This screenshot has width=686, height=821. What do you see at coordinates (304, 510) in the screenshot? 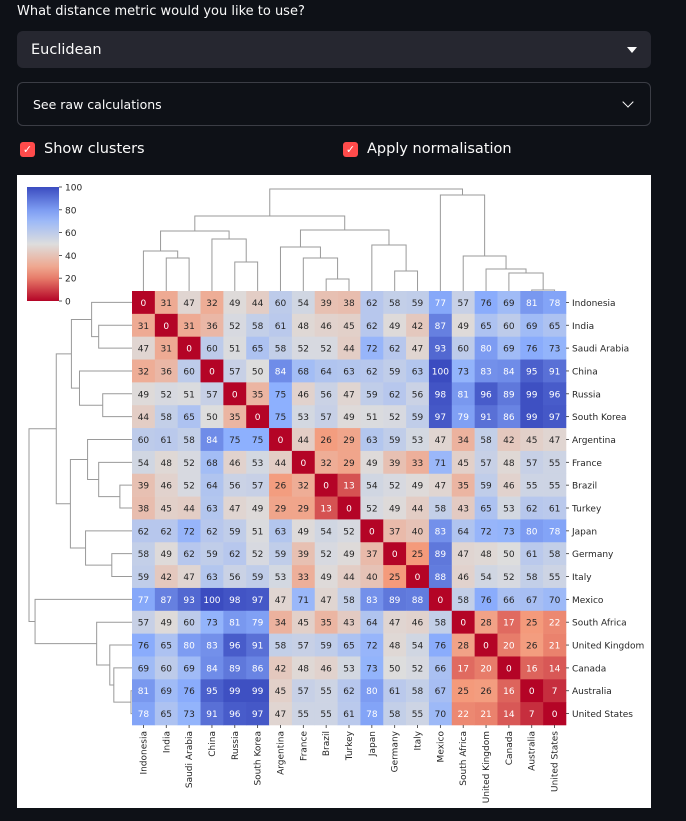
I see `cell-value-label: 29` at bounding box center [304, 510].